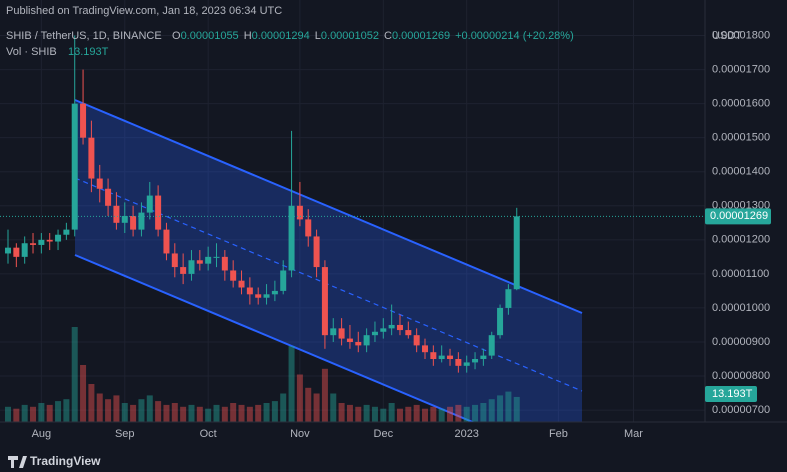  What do you see at coordinates (388, 36) in the screenshot?
I see `ohlc-key: C` at bounding box center [388, 36].